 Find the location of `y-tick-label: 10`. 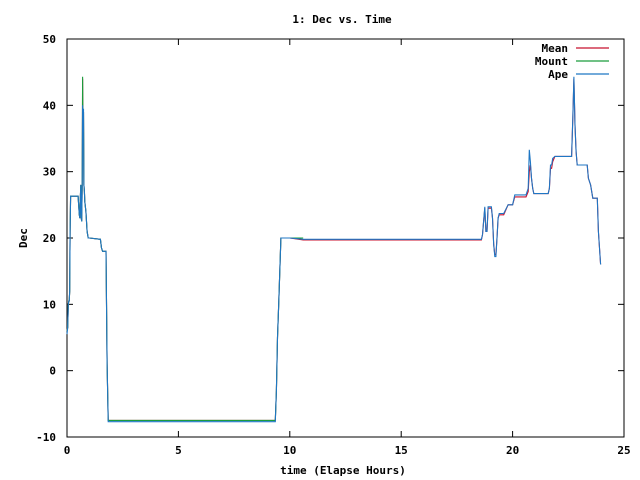

y-tick-label: 10 is located at coordinates (49, 304).